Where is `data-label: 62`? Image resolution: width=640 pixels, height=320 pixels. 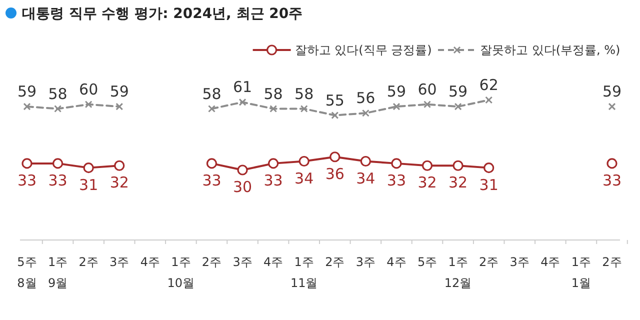
data-label: 62 is located at coordinates (488, 85).